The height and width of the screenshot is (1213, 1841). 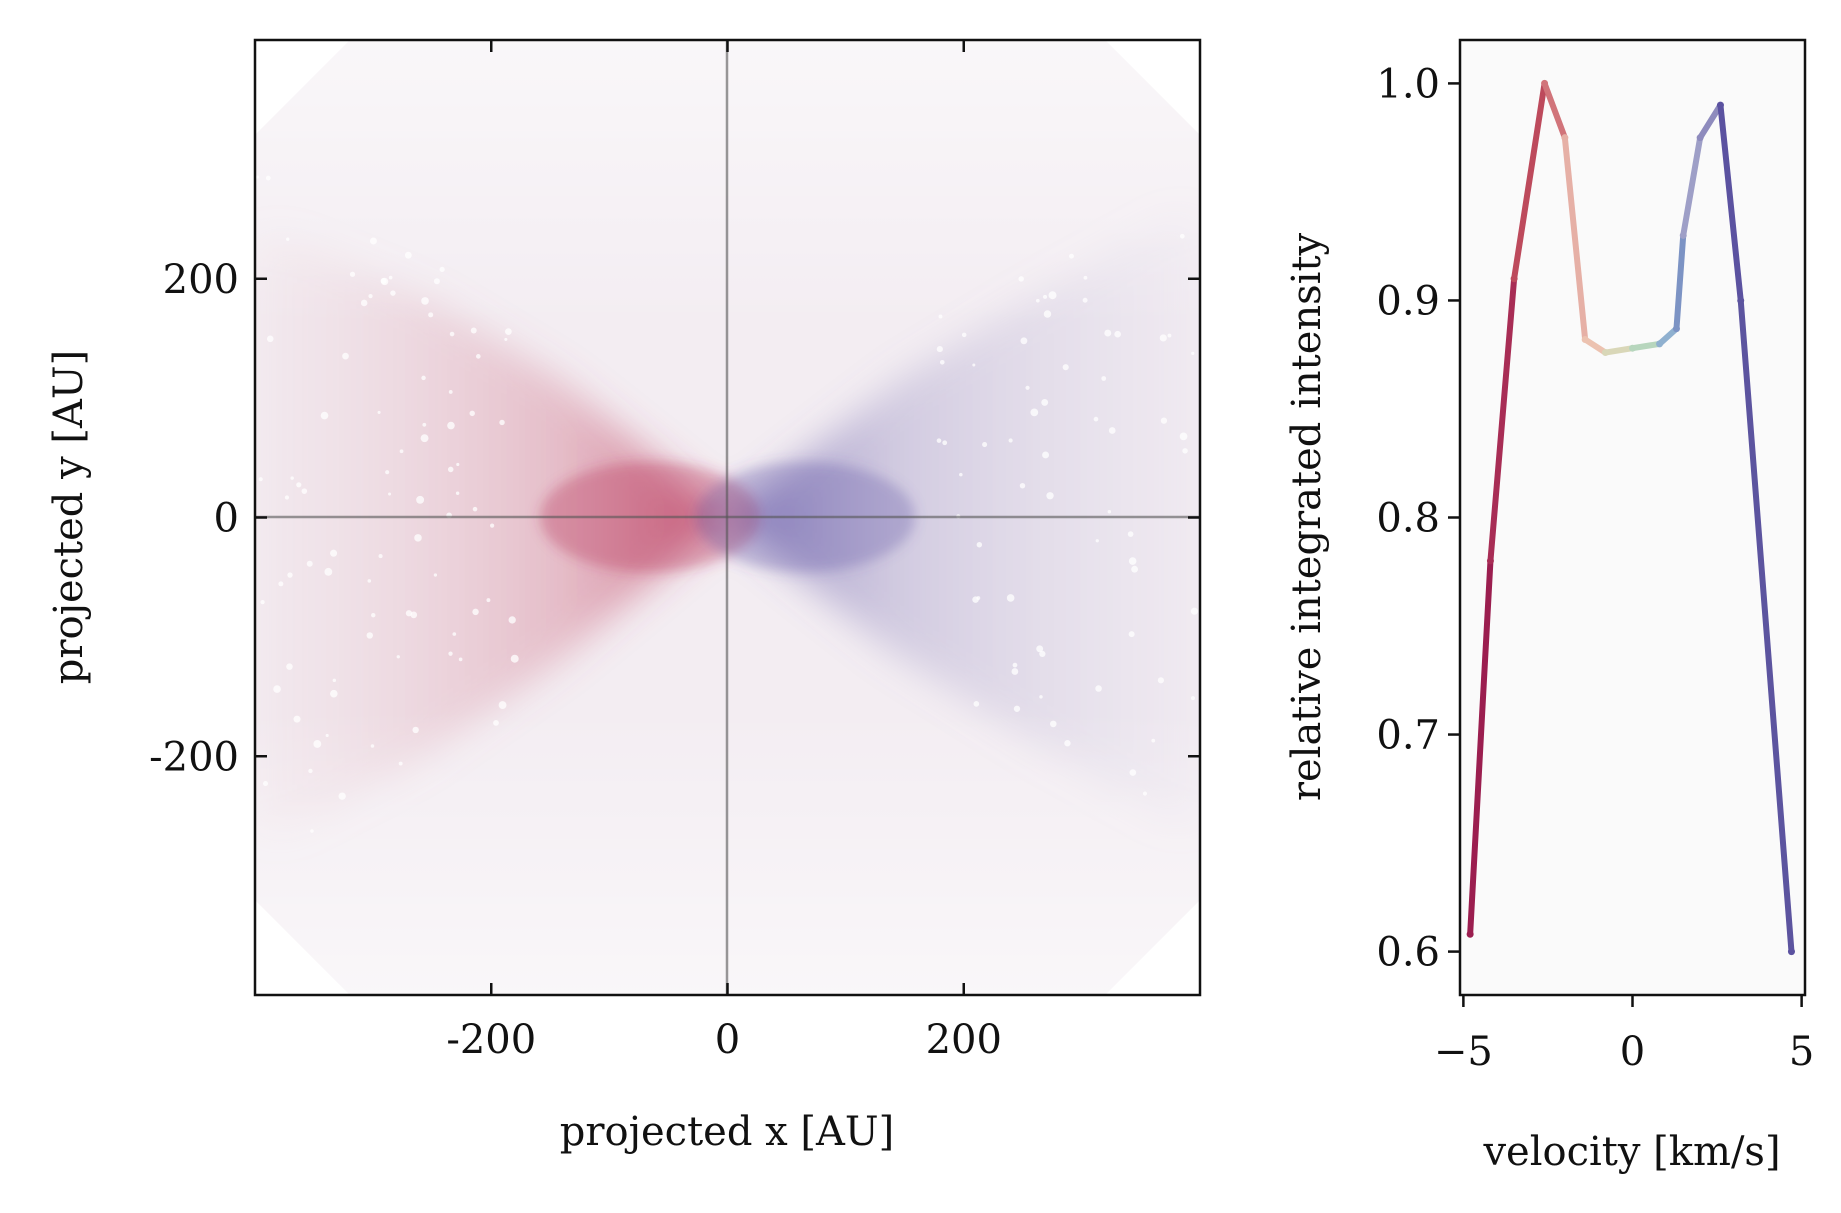 What do you see at coordinates (491, 1040) in the screenshot?
I see `map-x-tick-label: -200` at bounding box center [491, 1040].